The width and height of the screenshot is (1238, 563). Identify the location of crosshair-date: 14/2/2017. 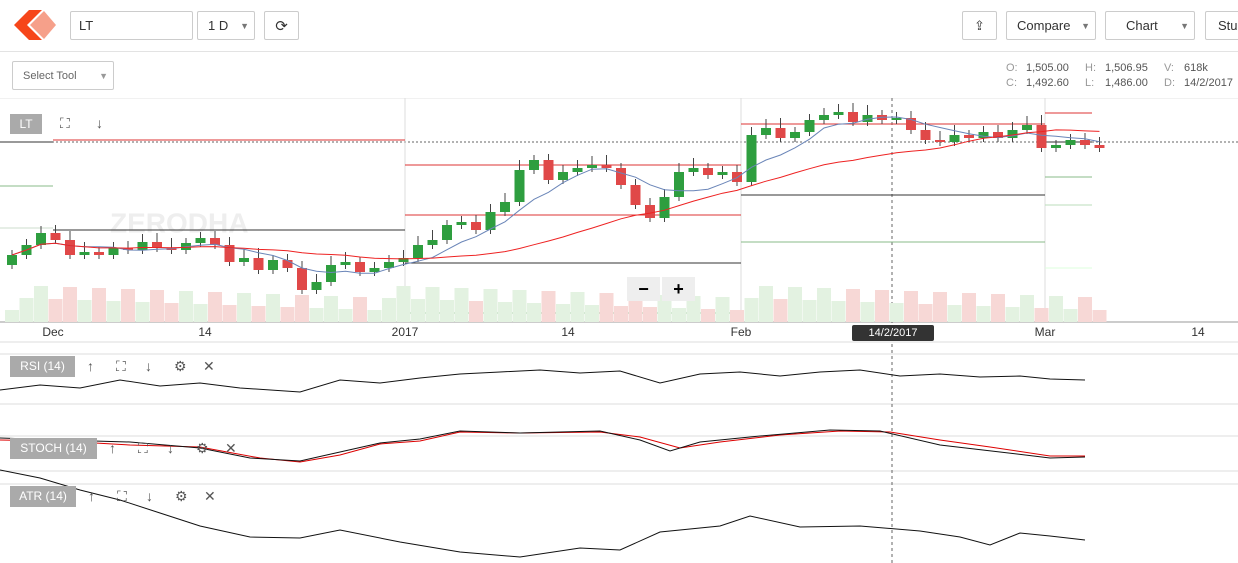
(893, 333).